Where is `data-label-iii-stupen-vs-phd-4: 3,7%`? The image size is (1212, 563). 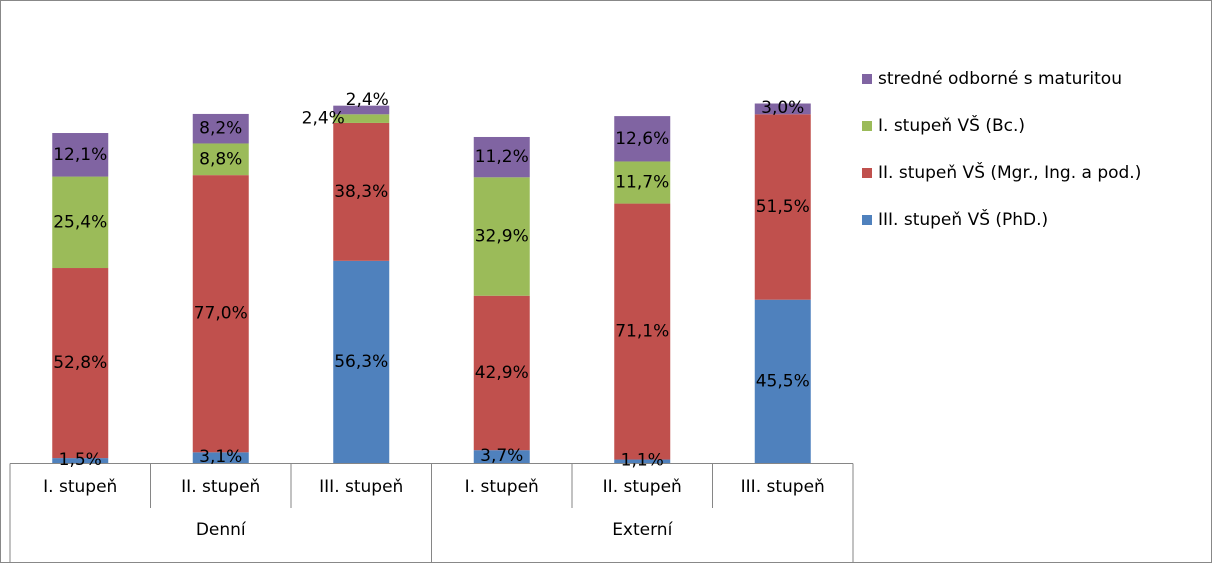
data-label-iii-stupen-vs-phd-4: 3,7% is located at coordinates (501, 456).